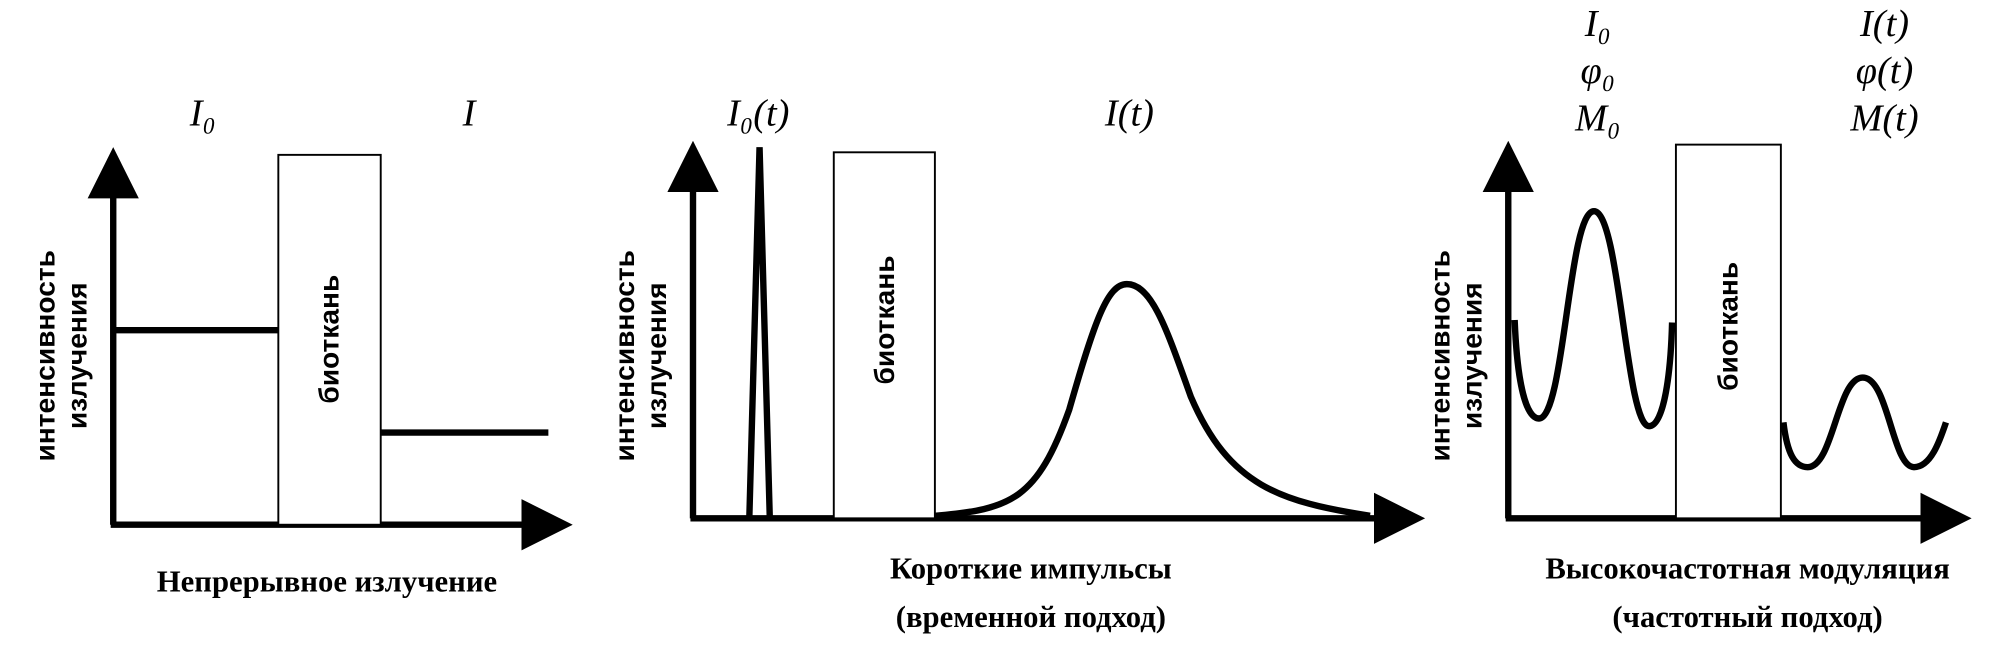 Image resolution: width=2008 pixels, height=654 pixels. What do you see at coordinates (1598, 71) in the screenshot?
I see `label: φ₀` at bounding box center [1598, 71].